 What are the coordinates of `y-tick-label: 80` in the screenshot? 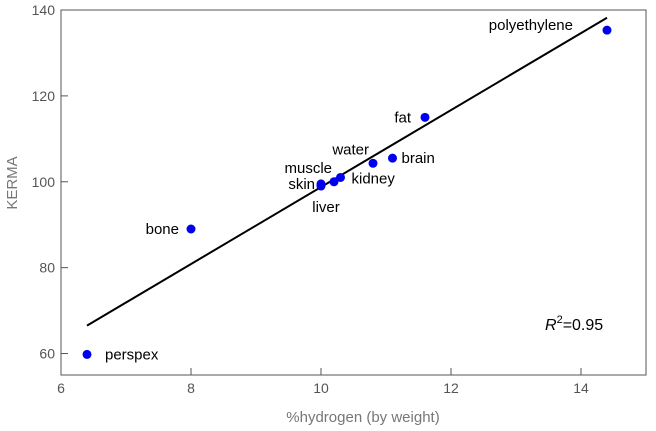 It's located at (47, 268).